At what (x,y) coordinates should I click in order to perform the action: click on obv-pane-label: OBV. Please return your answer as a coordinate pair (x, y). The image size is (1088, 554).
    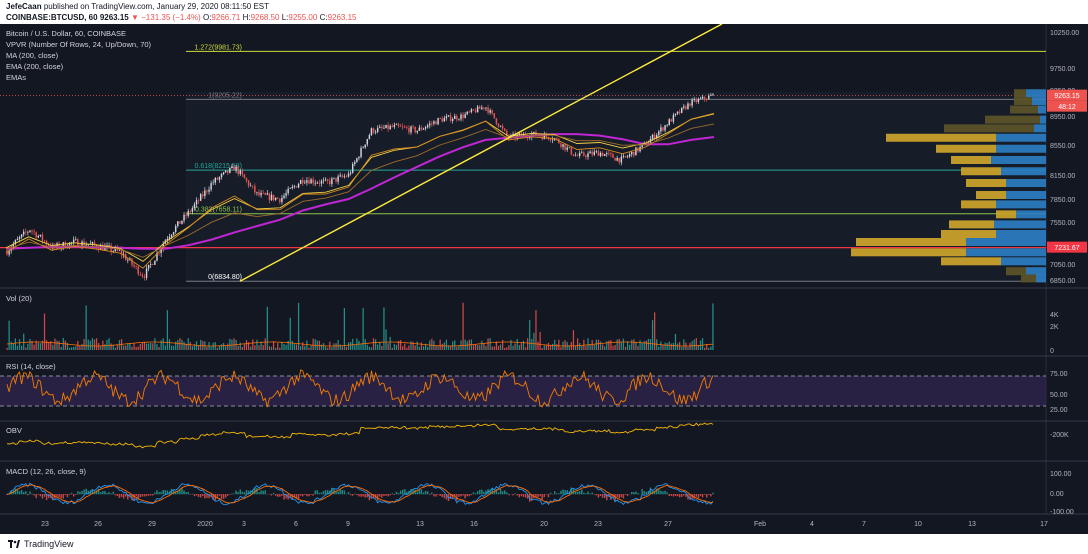
    Looking at the image, I should click on (14, 430).